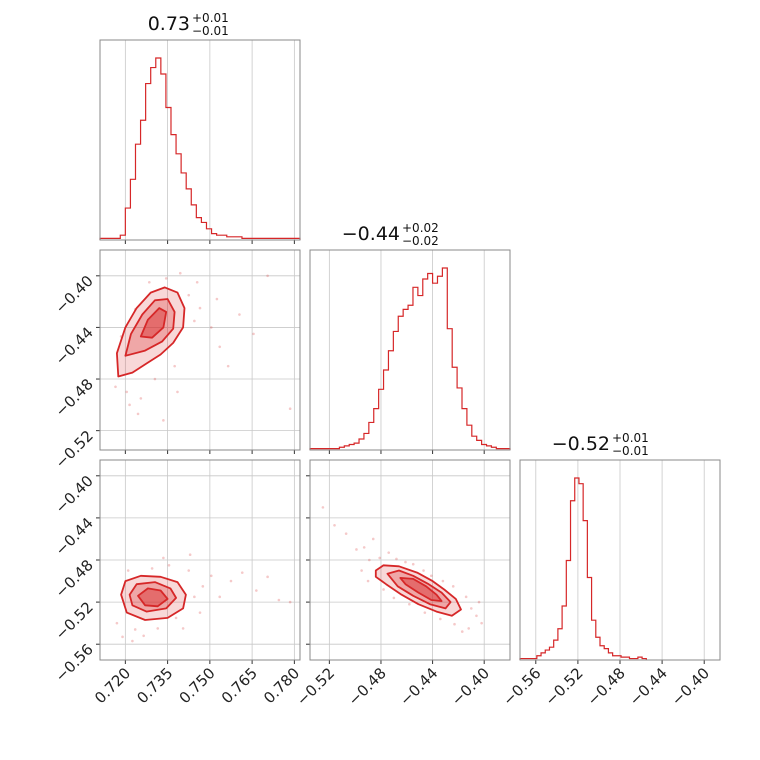 The height and width of the screenshot is (760, 760). I want to click on histogram-panel-1: 0.73 +0.01−0.01, so click(200, 127).